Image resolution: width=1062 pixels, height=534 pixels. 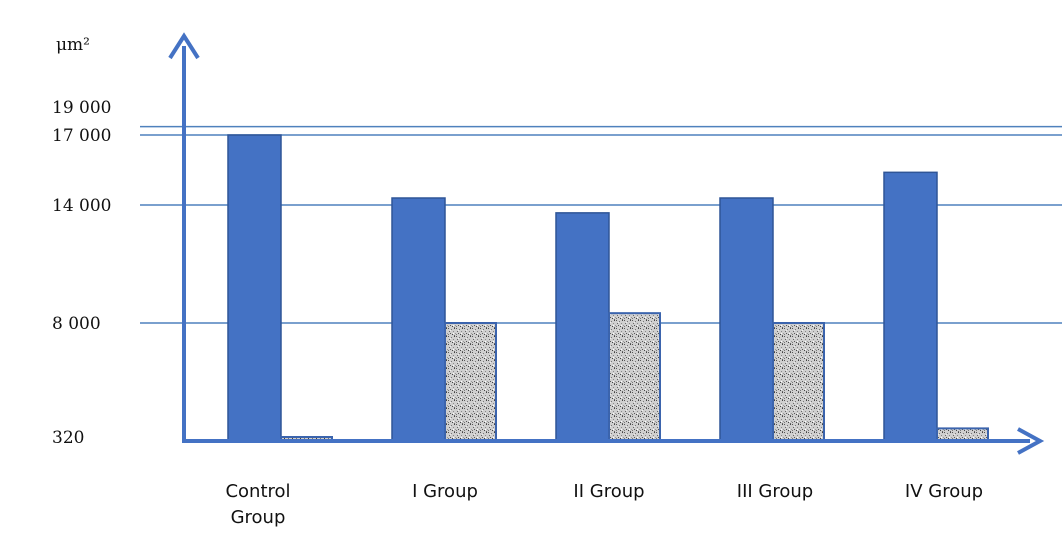 I want to click on y-tick-label: 320, so click(x=68, y=438).